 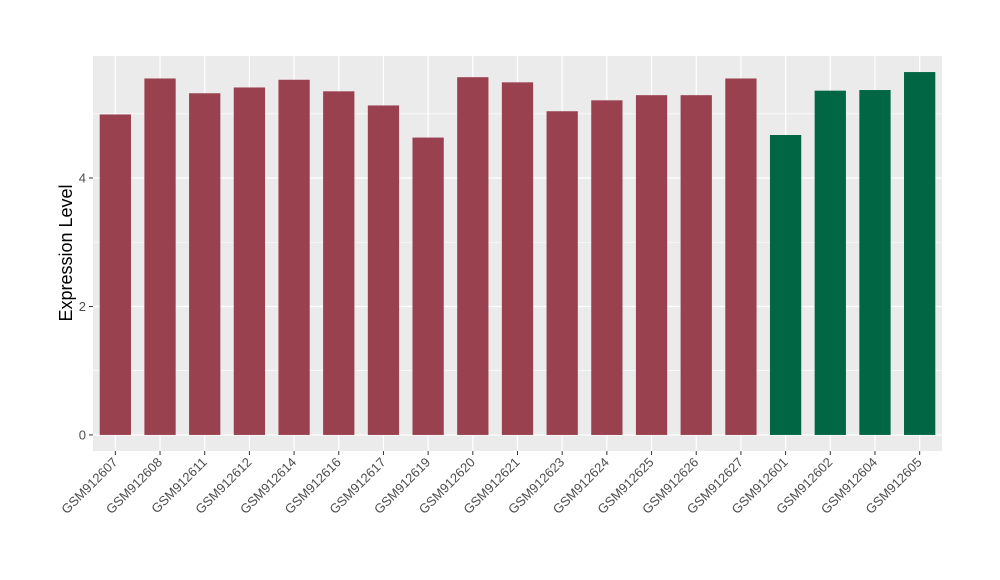 I want to click on bar-GSM912617, so click(x=383, y=270).